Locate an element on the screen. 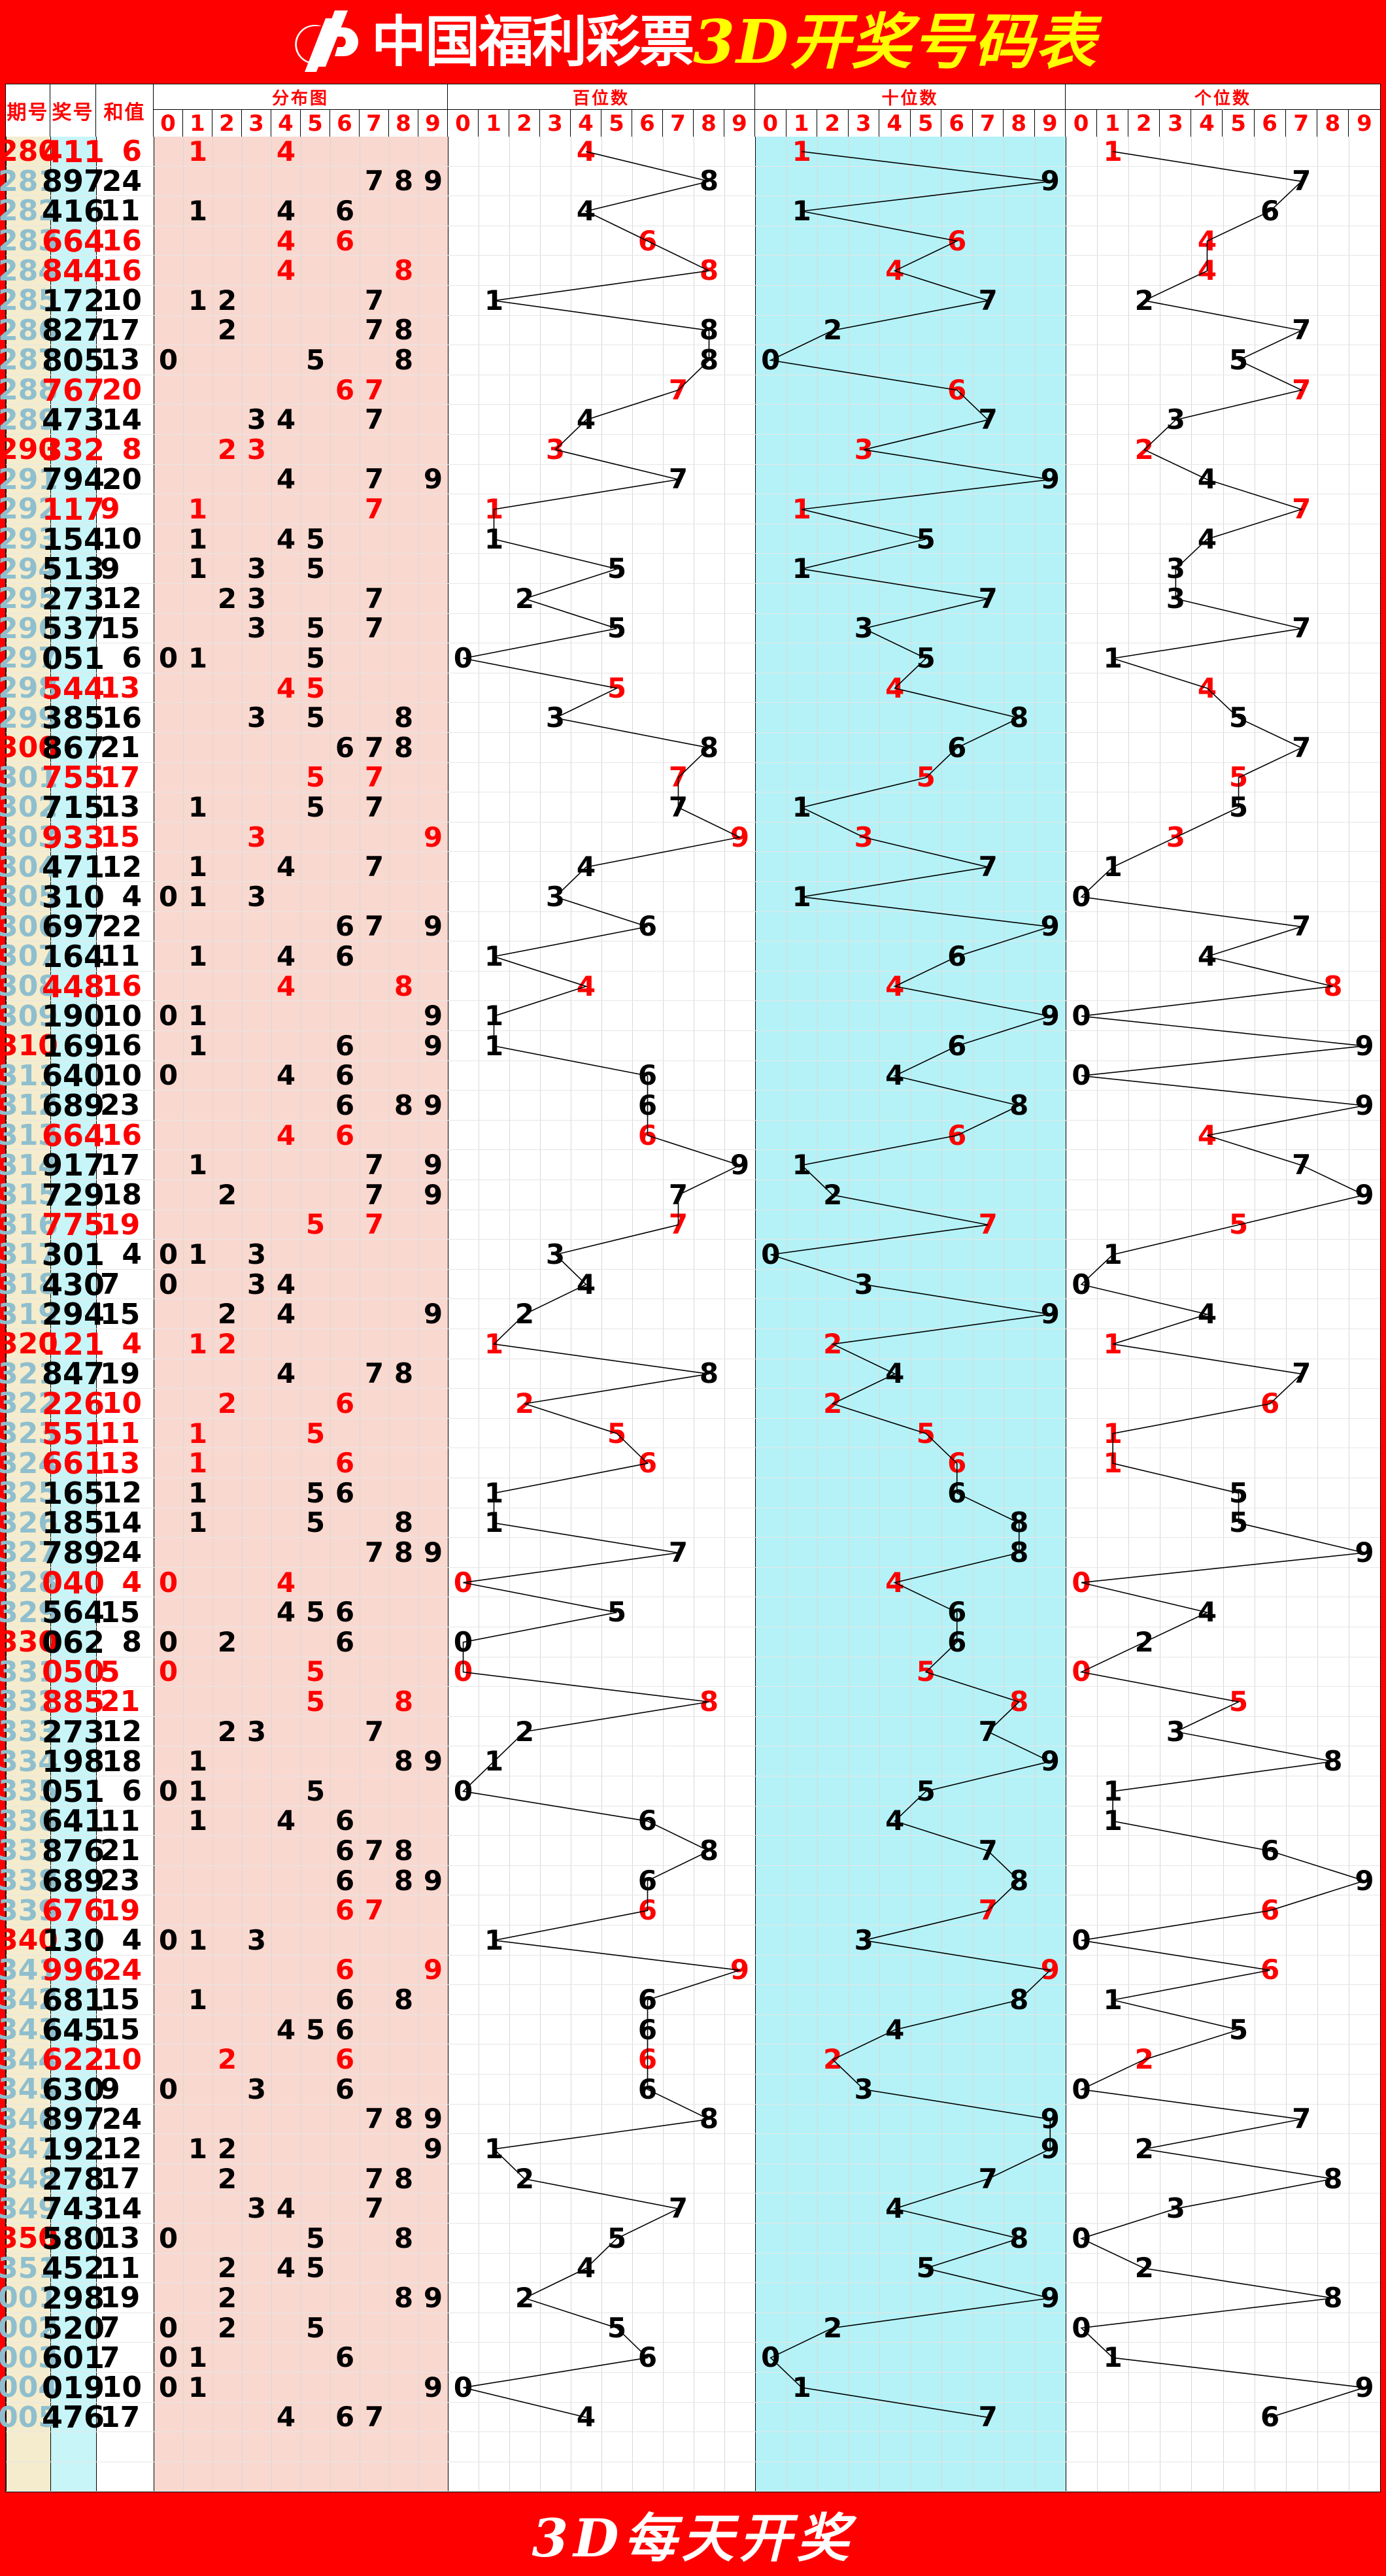 The image size is (1386, 2576). row-sum: 22 is located at coordinates (121, 926).